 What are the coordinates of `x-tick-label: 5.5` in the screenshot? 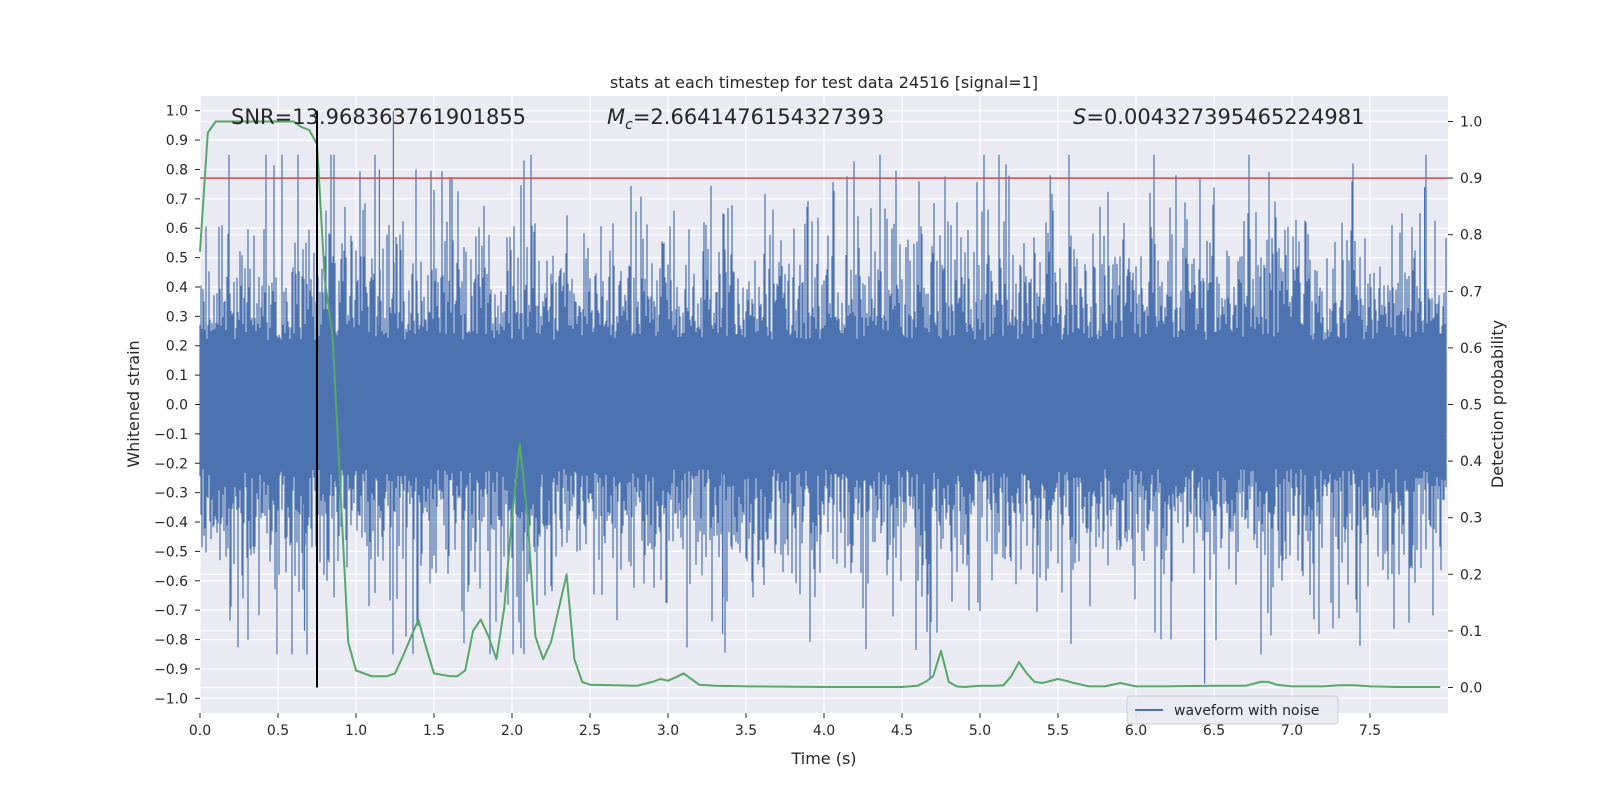 It's located at (1058, 731).